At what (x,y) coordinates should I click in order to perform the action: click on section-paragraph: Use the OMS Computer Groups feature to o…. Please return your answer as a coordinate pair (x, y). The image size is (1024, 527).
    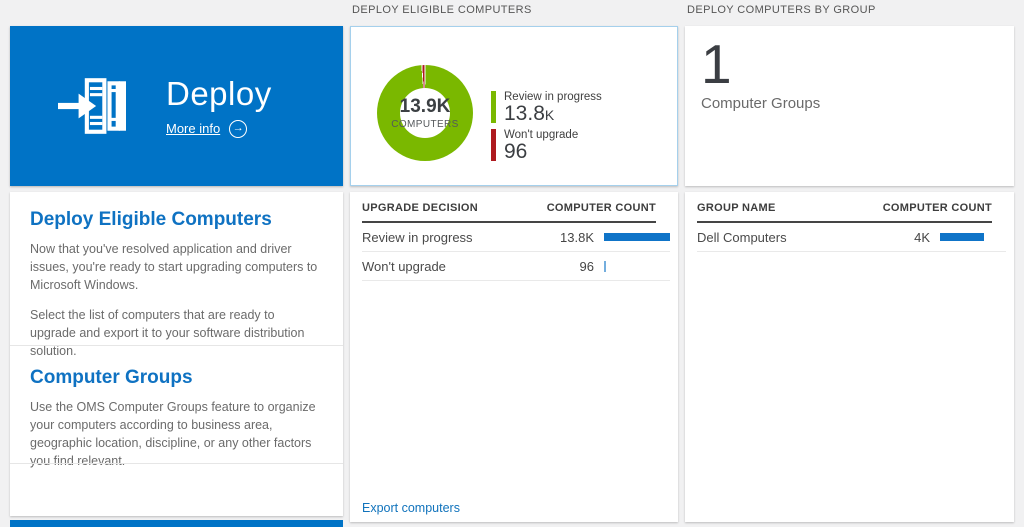
    Looking at the image, I should click on (173, 434).